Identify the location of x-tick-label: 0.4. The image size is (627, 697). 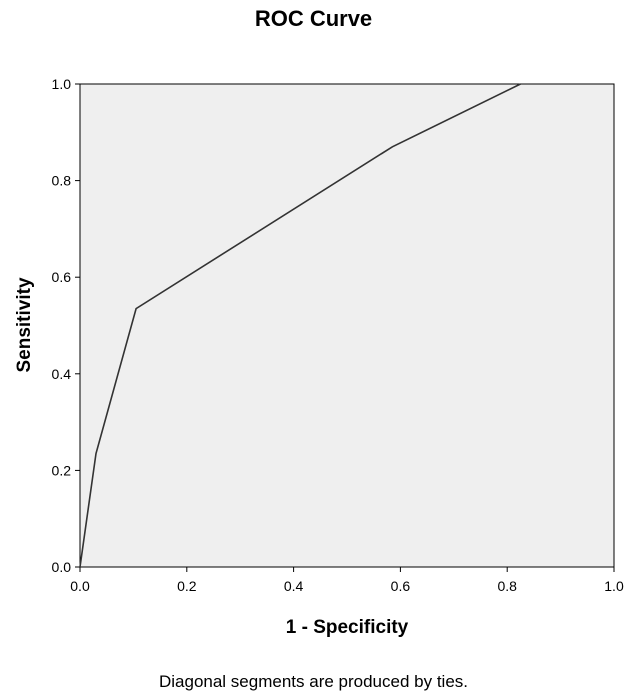
(294, 586).